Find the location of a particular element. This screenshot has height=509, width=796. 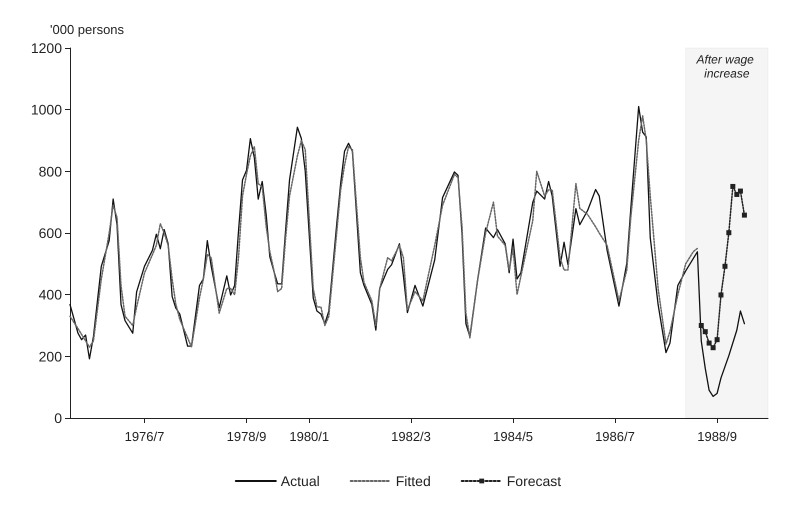

band-label: After wage increase is located at coordinates (726, 66).